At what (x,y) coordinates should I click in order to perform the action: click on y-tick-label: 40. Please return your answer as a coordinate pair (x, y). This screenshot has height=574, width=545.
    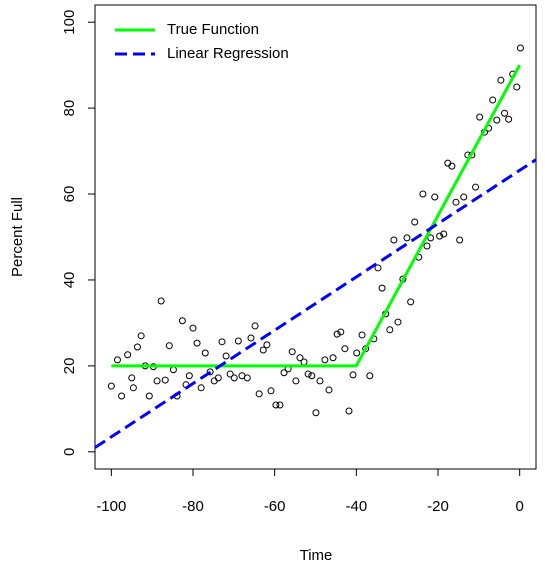
    Looking at the image, I should click on (69, 280).